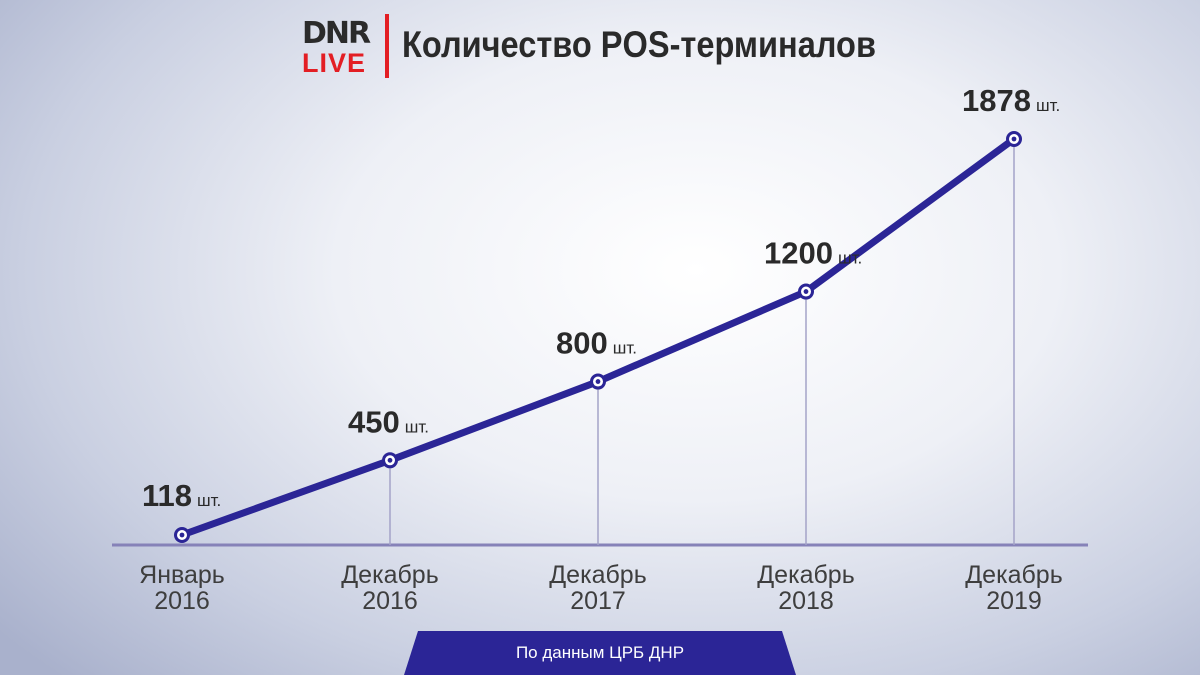 The width and height of the screenshot is (1200, 675). Describe the element at coordinates (1014, 601) in the screenshot. I see `tick-year: 2019` at that location.